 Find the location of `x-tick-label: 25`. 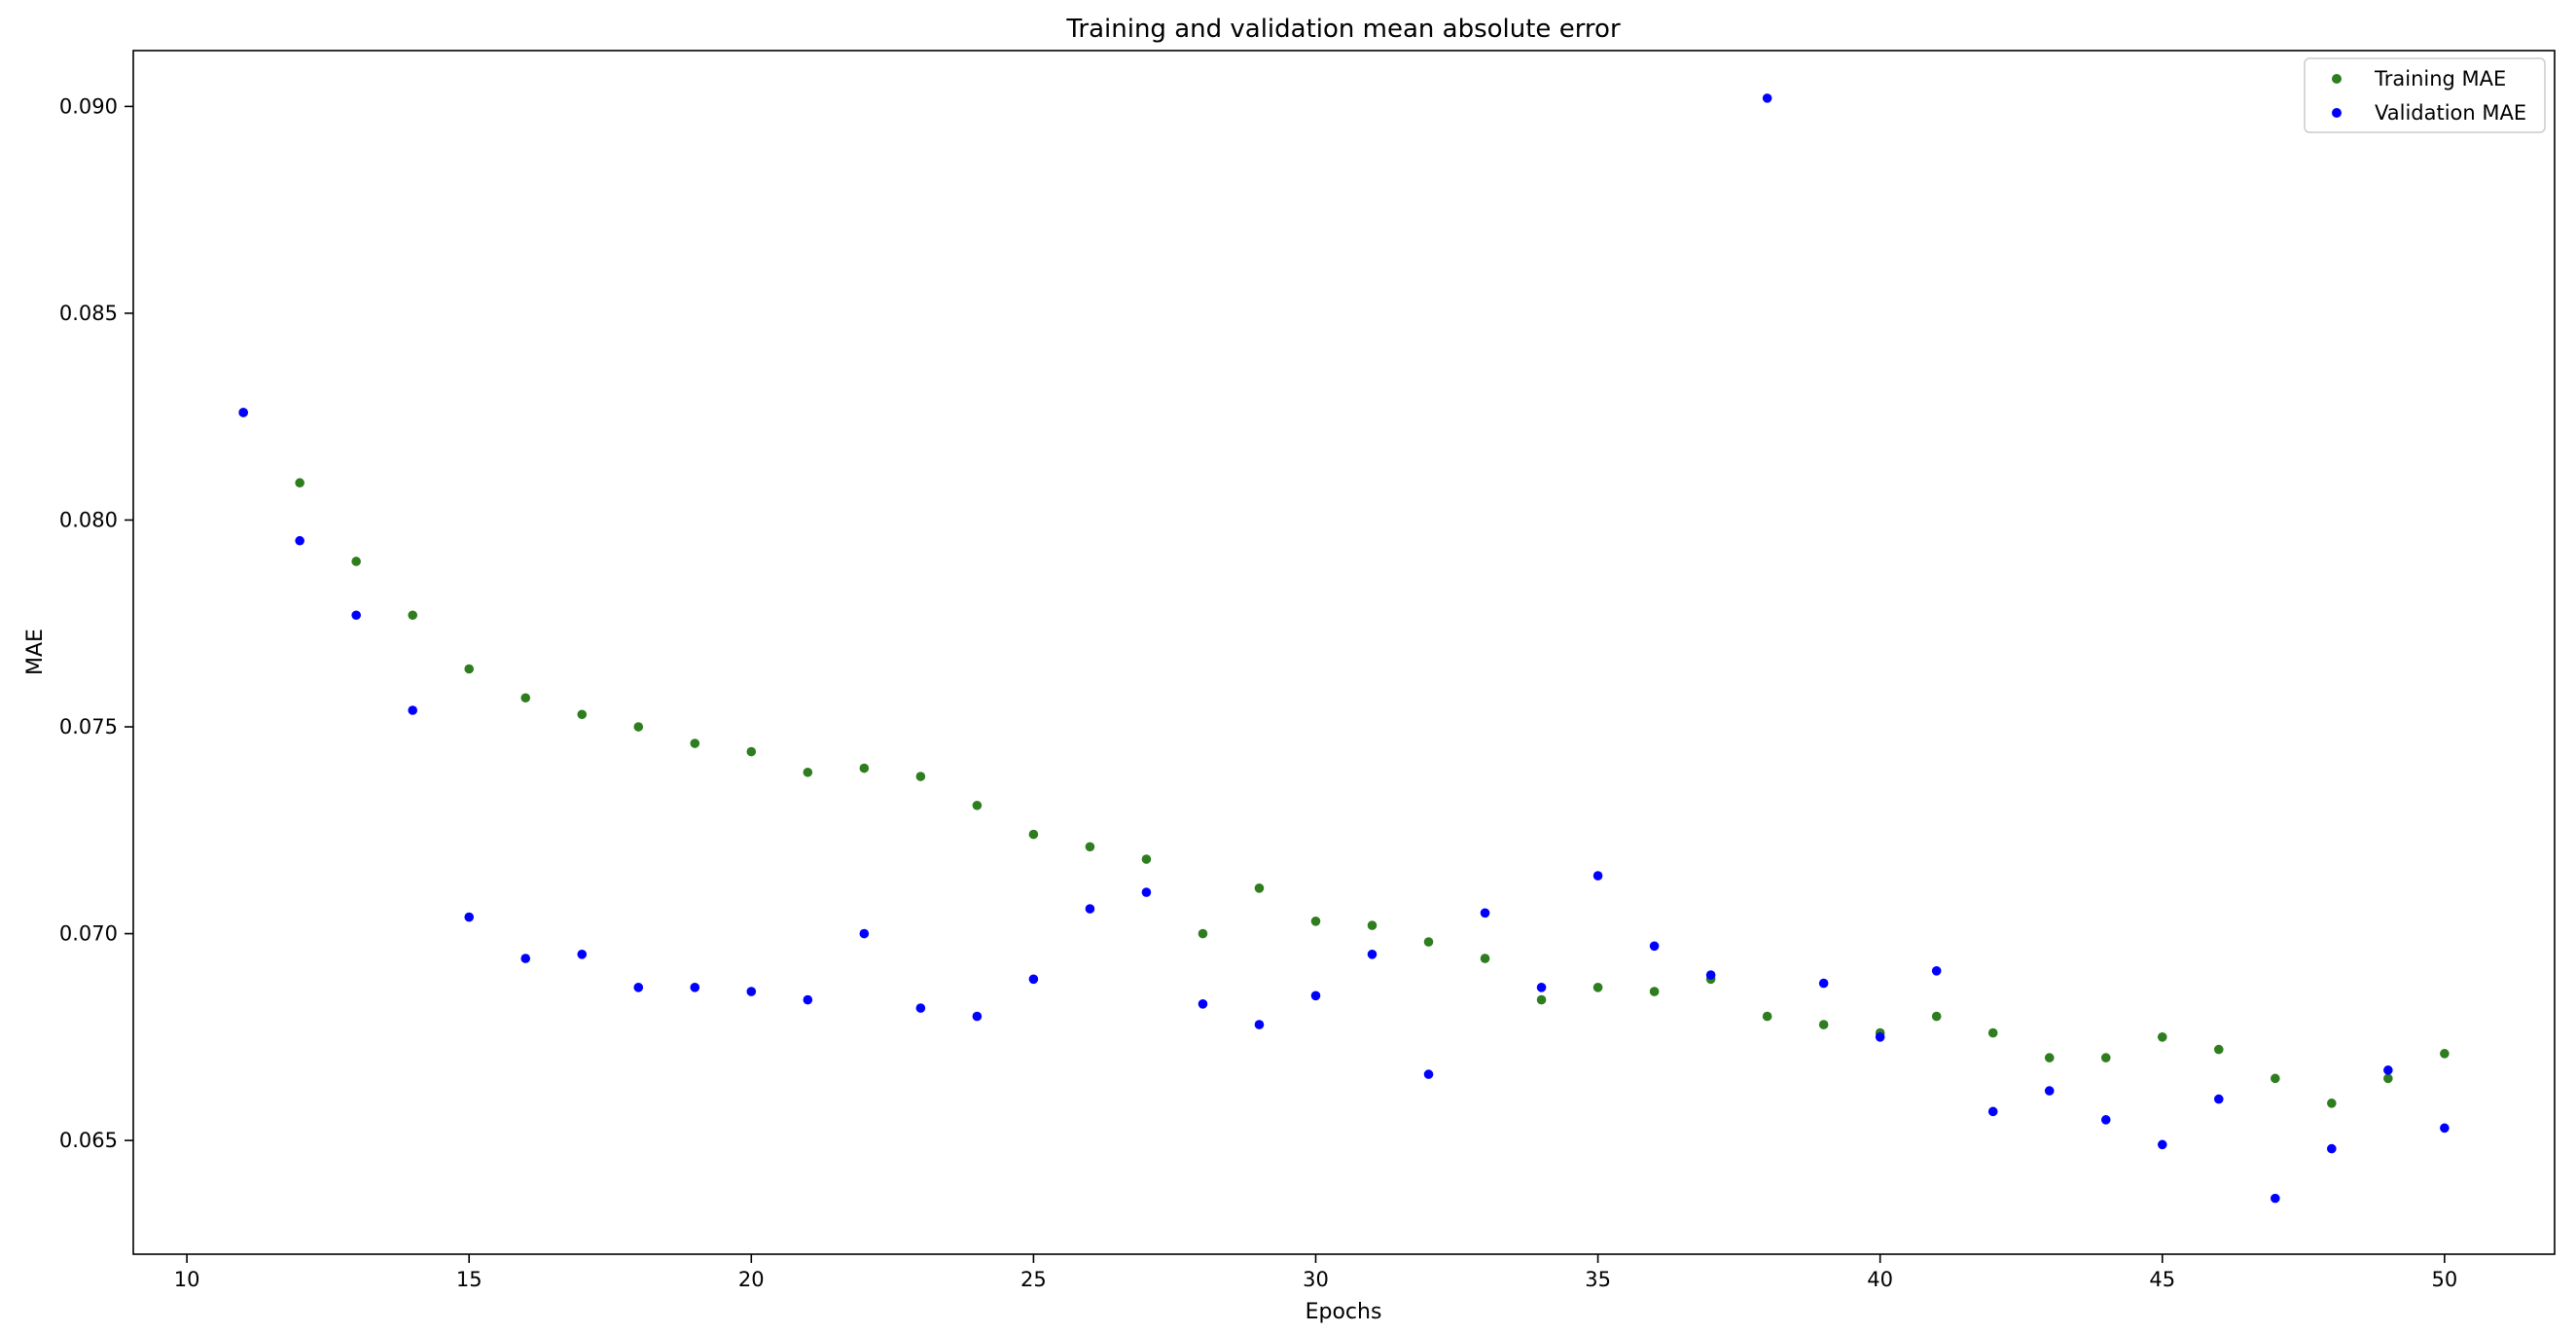

x-tick-label: 25 is located at coordinates (1033, 1279).